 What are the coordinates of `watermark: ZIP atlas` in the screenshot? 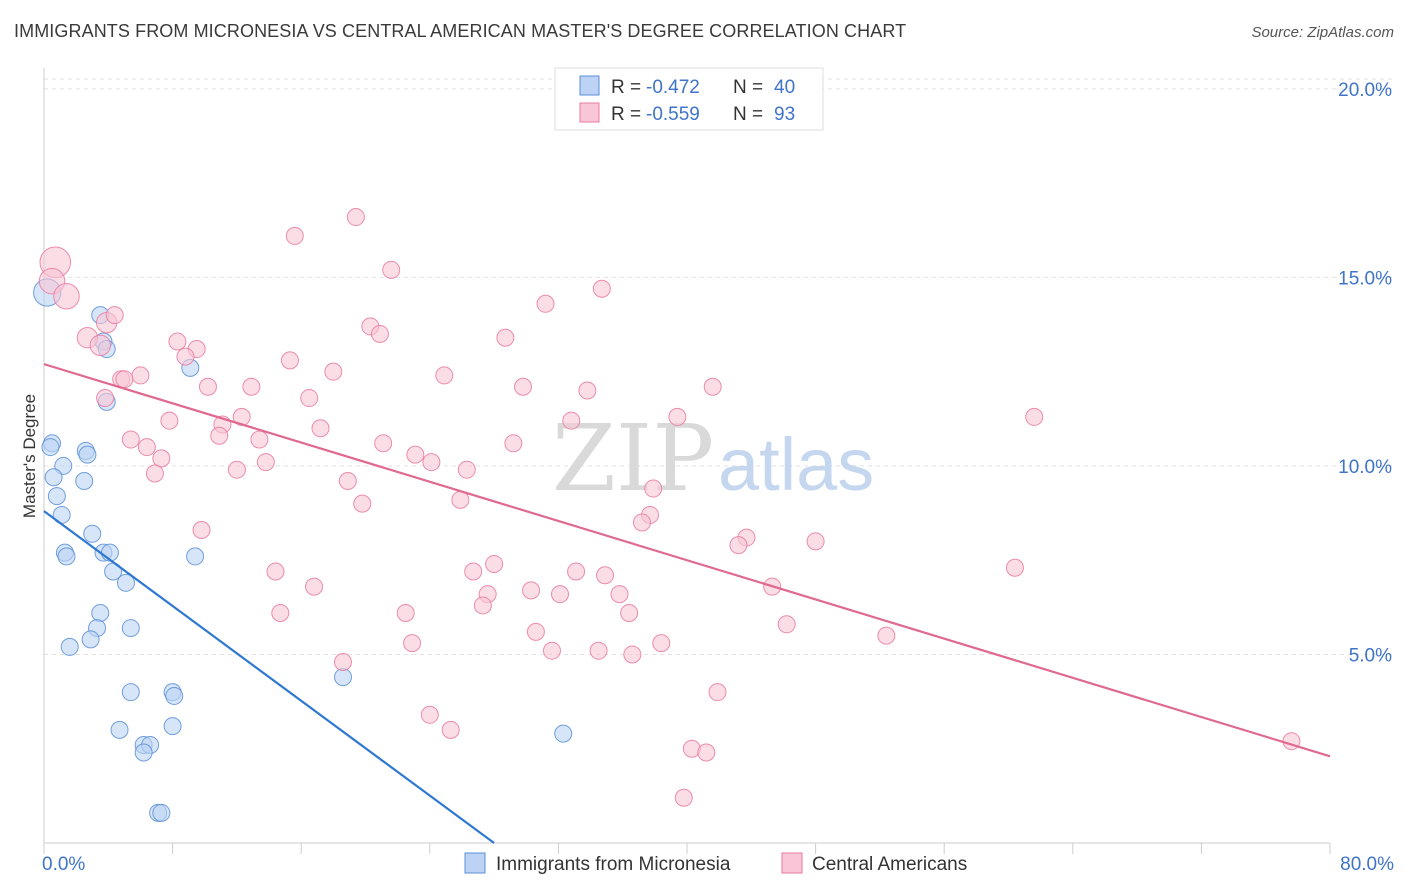 It's located at (713, 458).